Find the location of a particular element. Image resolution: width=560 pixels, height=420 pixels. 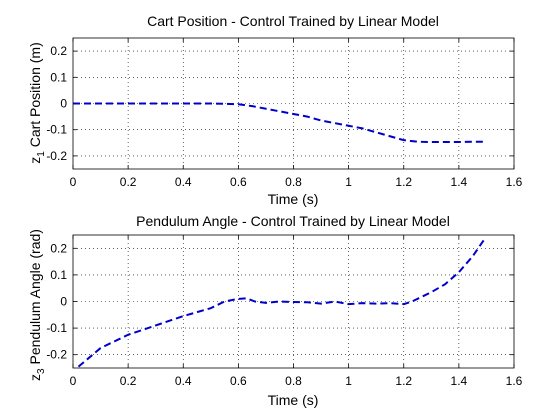

y-axis-title-subscript: 3 is located at coordinates (41, 371).